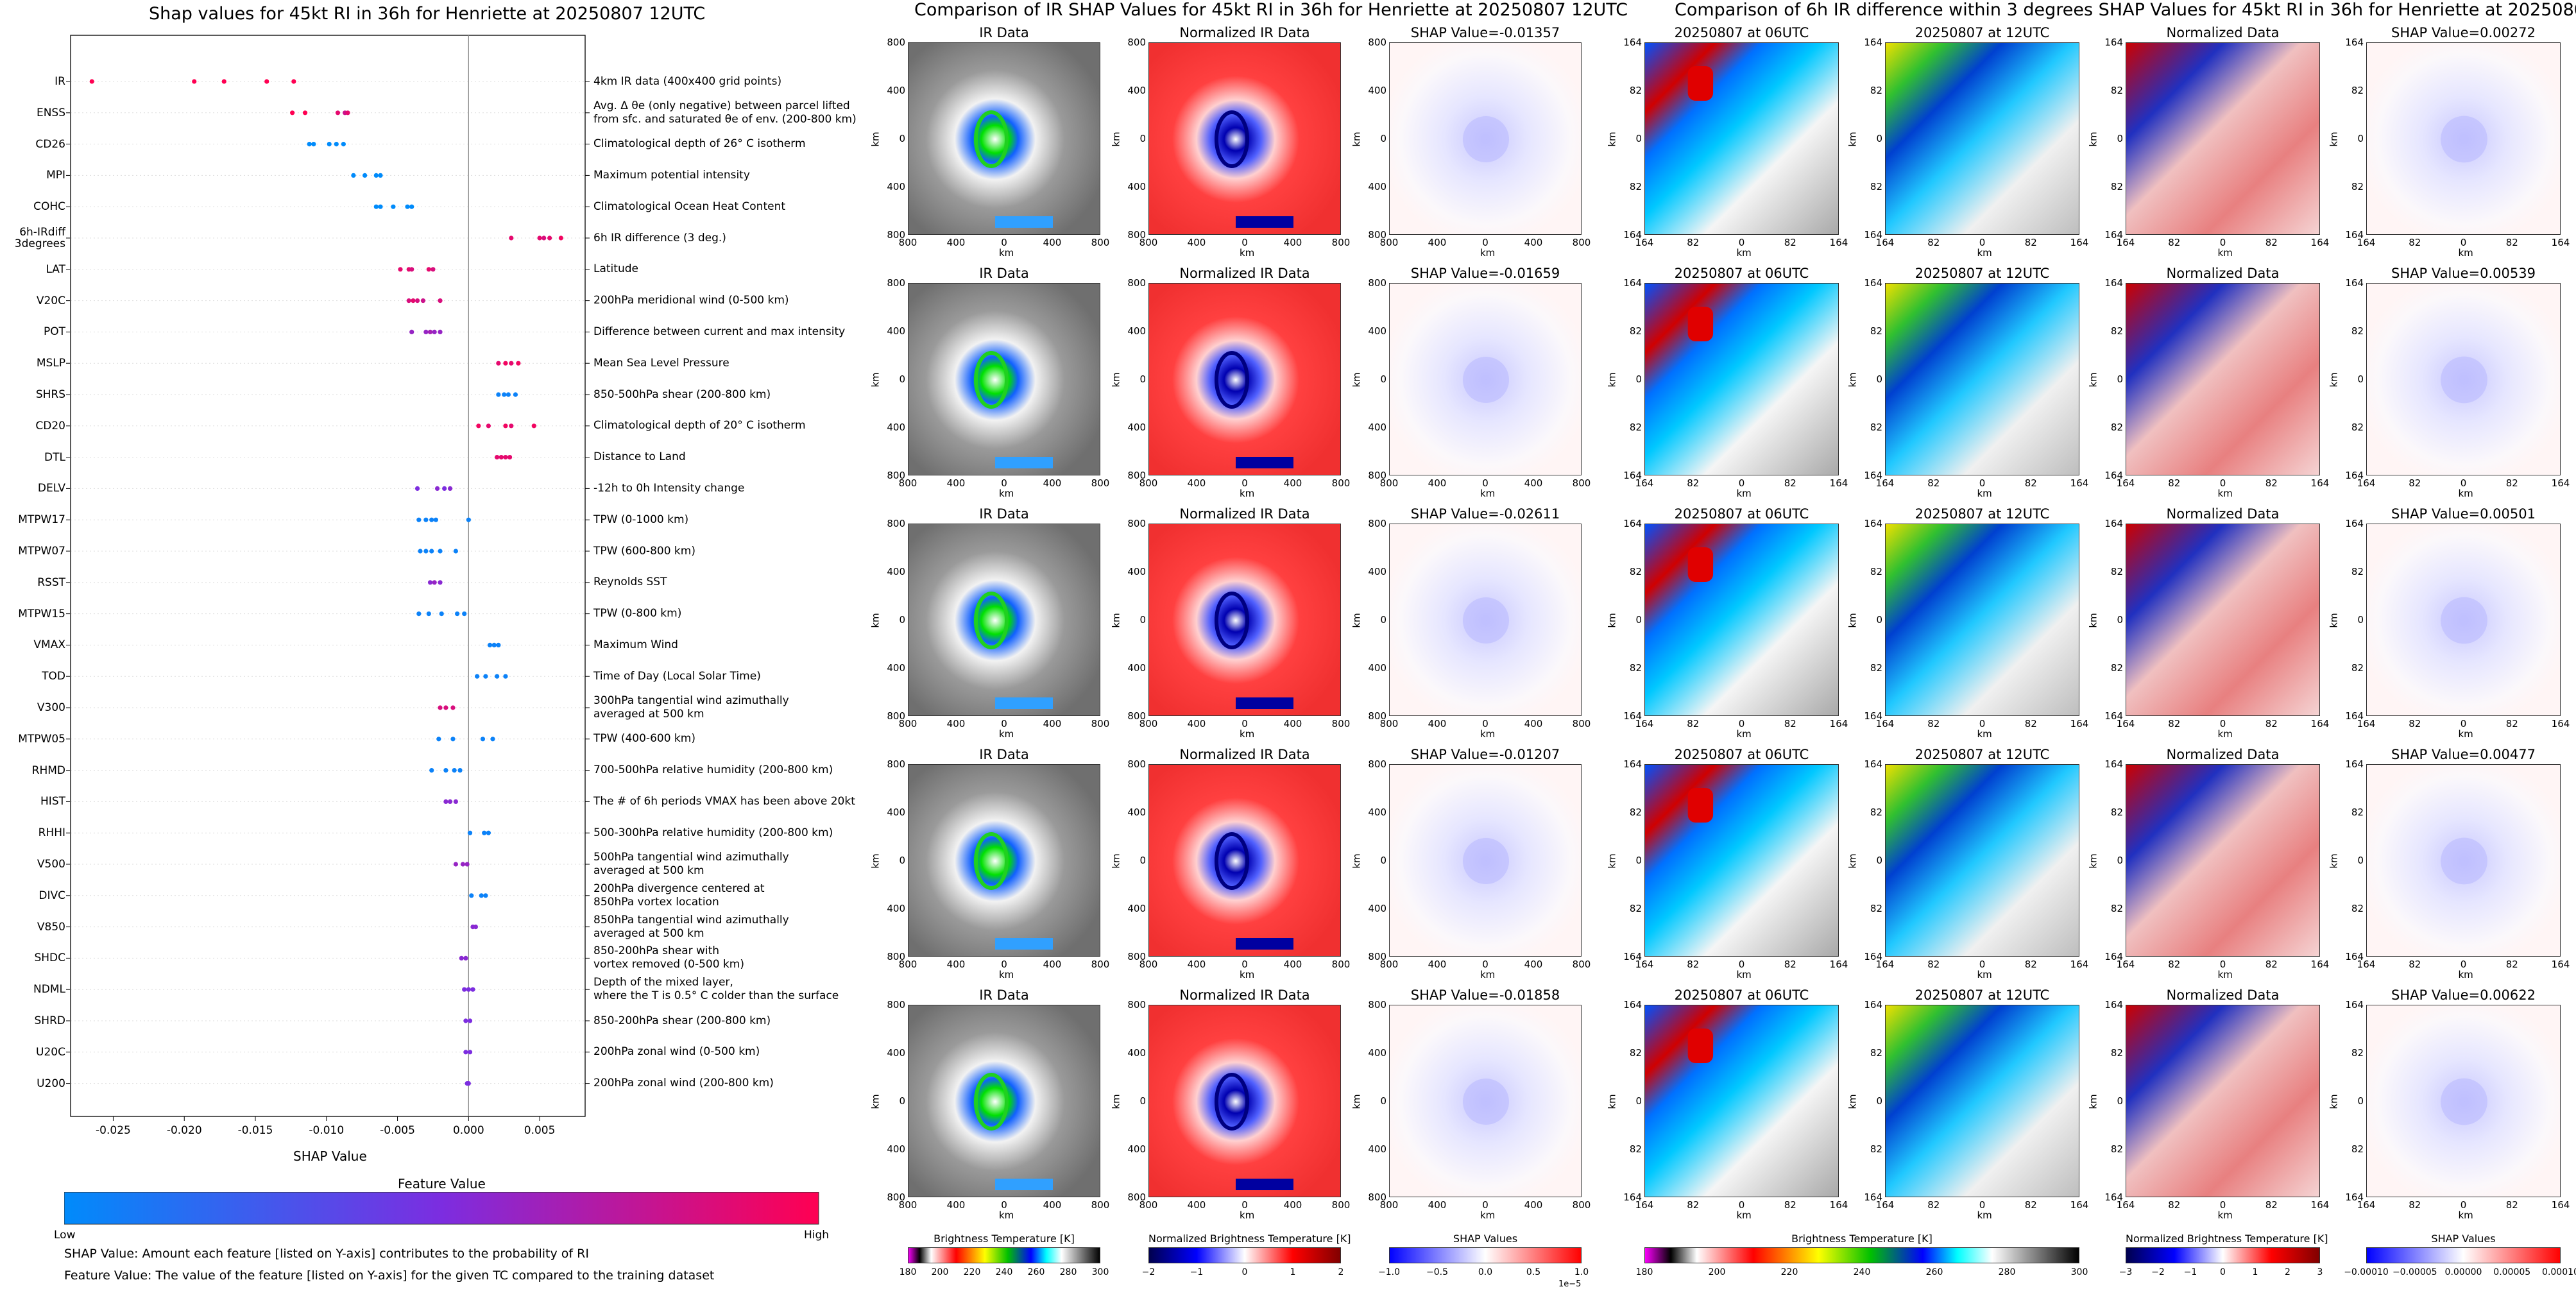 The width and height of the screenshot is (2576, 1289). What do you see at coordinates (1742, 514) in the screenshot?
I see `panel-title: 20250807 at 06UTC` at bounding box center [1742, 514].